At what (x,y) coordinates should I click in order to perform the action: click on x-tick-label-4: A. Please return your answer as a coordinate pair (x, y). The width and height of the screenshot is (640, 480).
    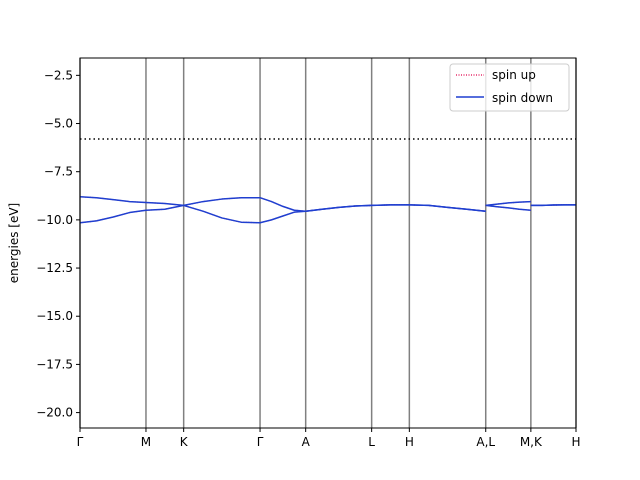
    Looking at the image, I should click on (306, 442).